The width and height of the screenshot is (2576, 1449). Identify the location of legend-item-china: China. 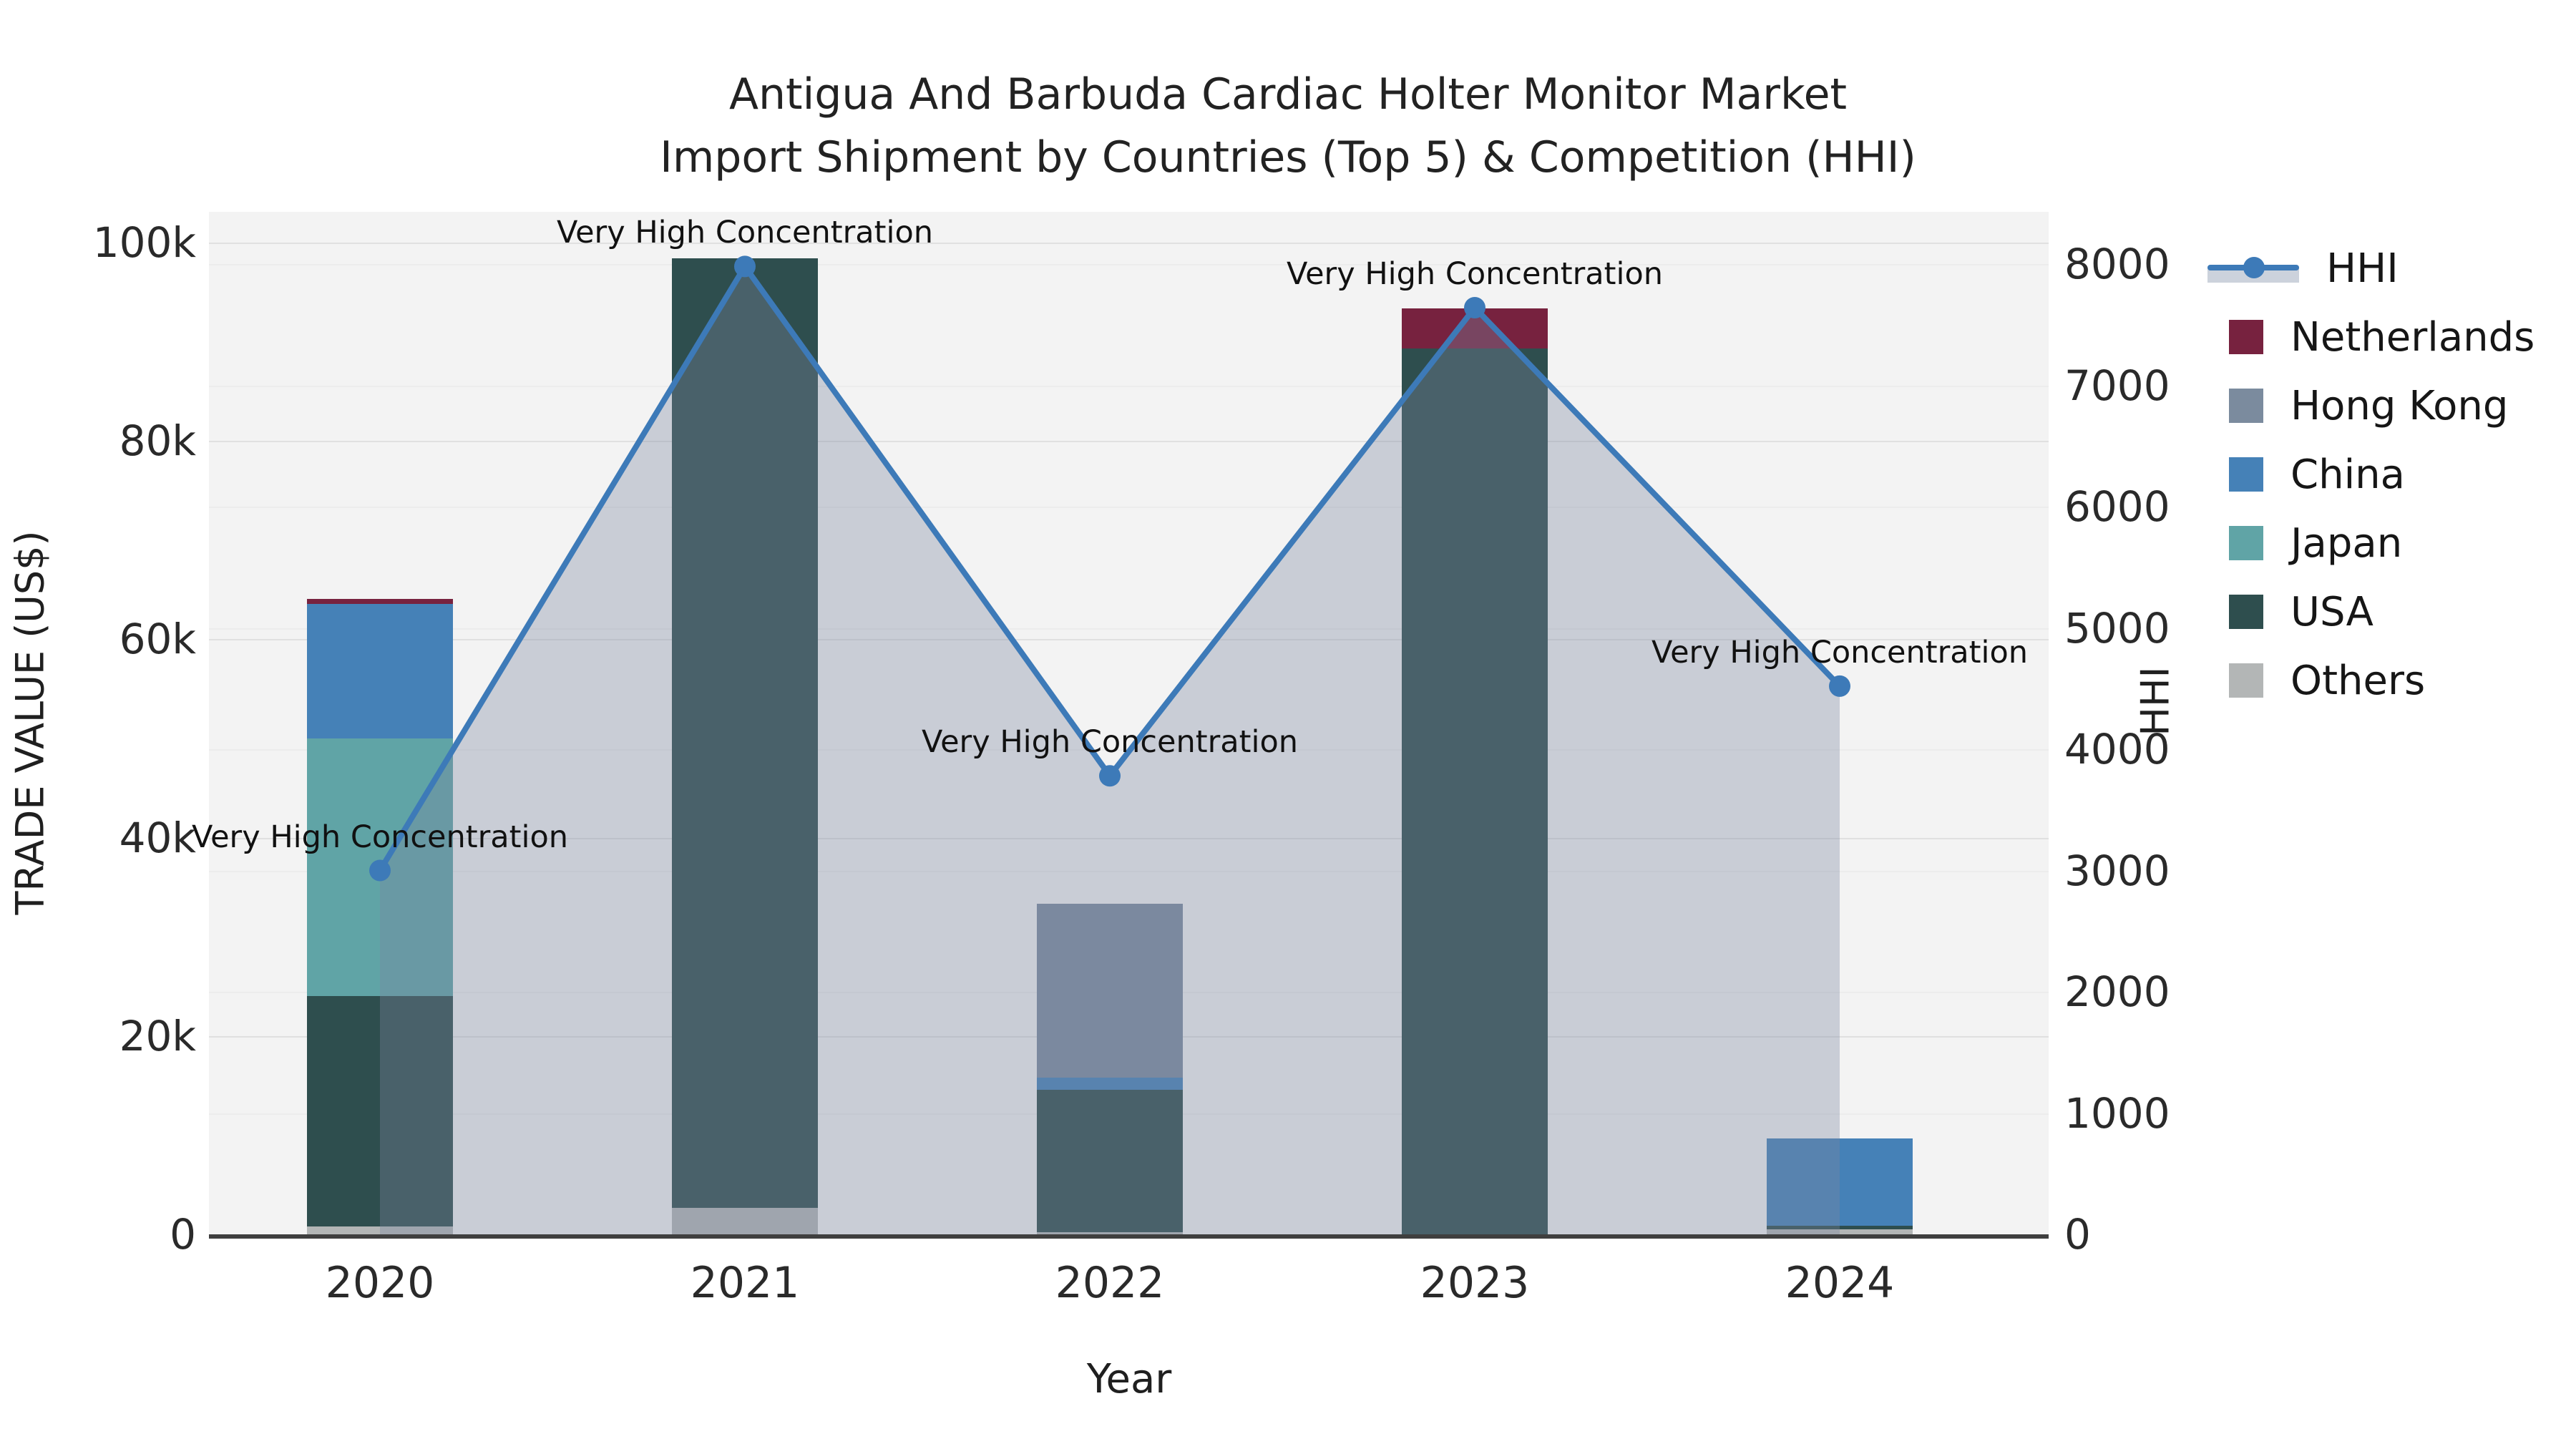
(2306, 474).